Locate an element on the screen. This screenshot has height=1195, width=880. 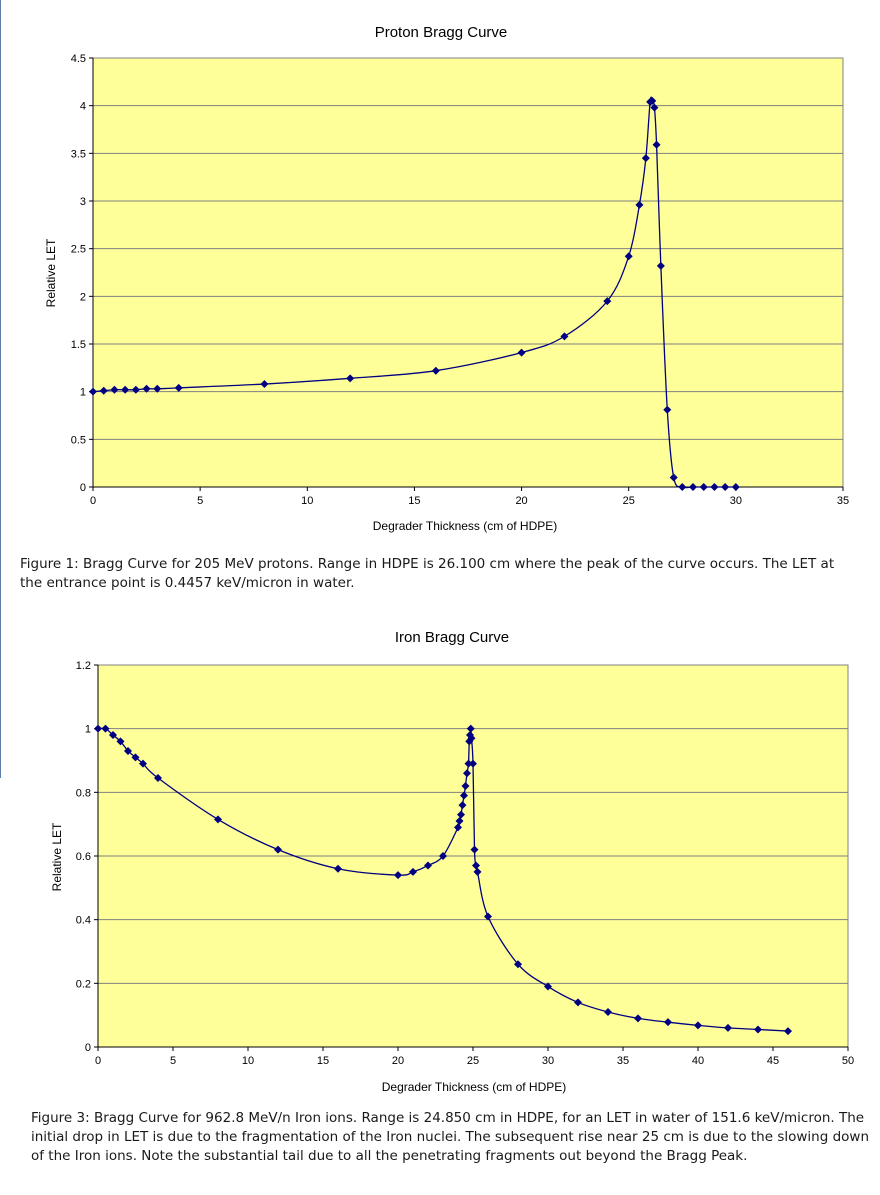
x-tick-label: 25 is located at coordinates (473, 1061).